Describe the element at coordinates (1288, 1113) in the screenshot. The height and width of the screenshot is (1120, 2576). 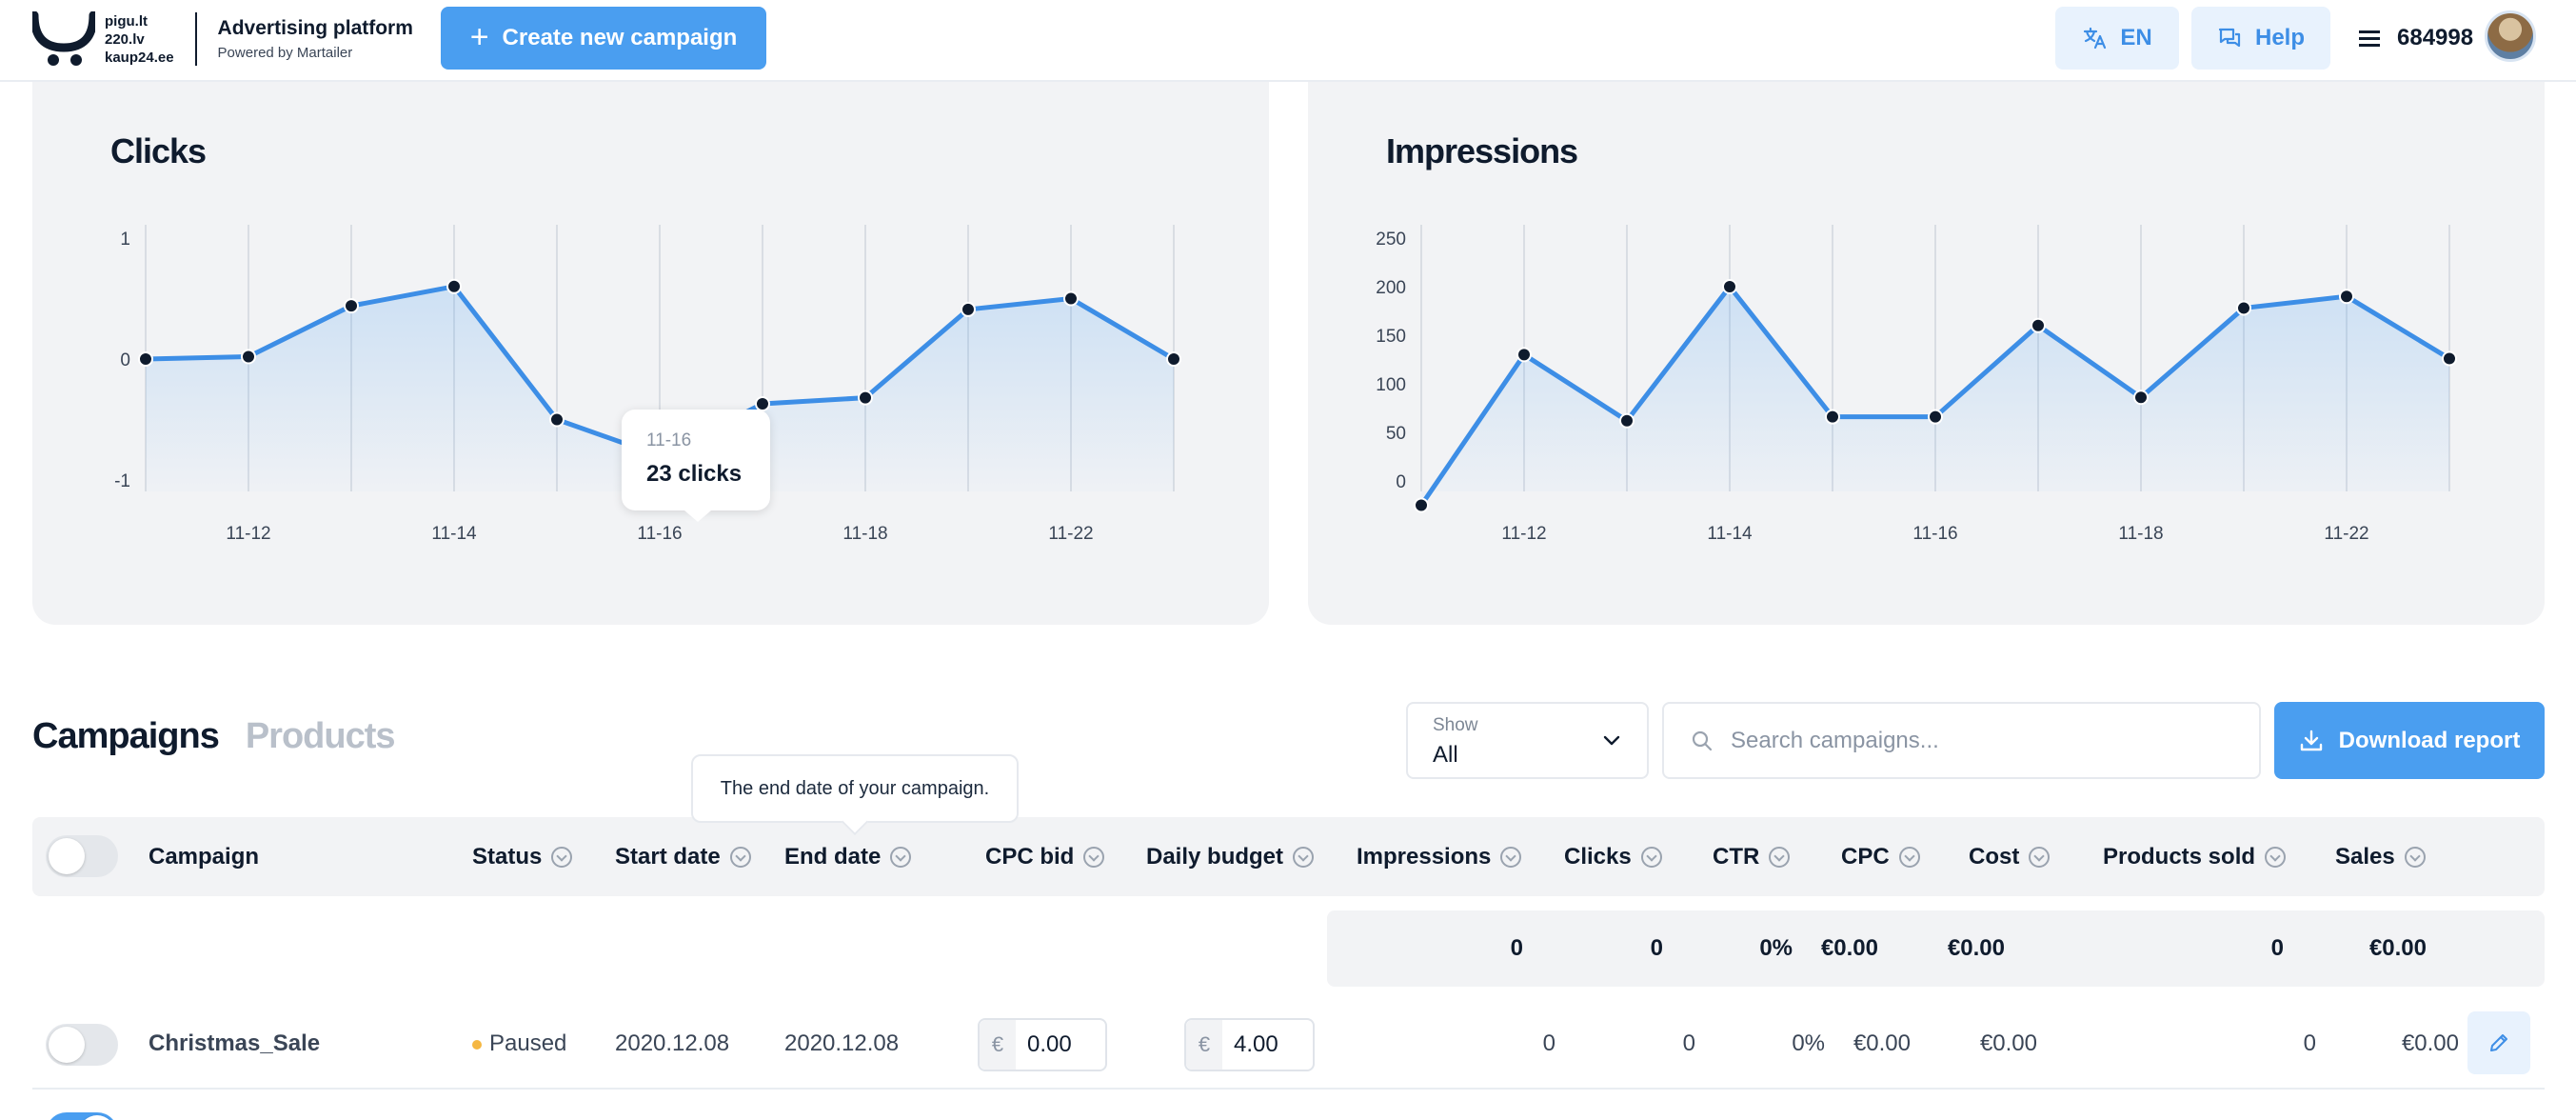
I see `table-row-partial` at that location.